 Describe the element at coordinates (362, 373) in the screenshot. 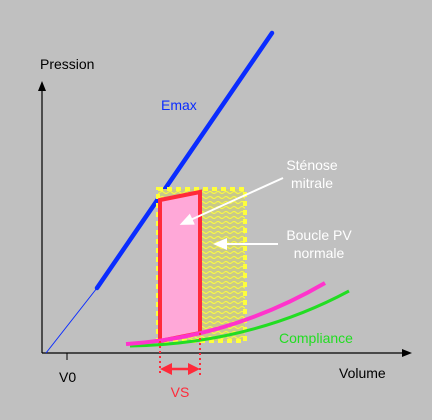

I see `x-axis-label: Volume` at that location.